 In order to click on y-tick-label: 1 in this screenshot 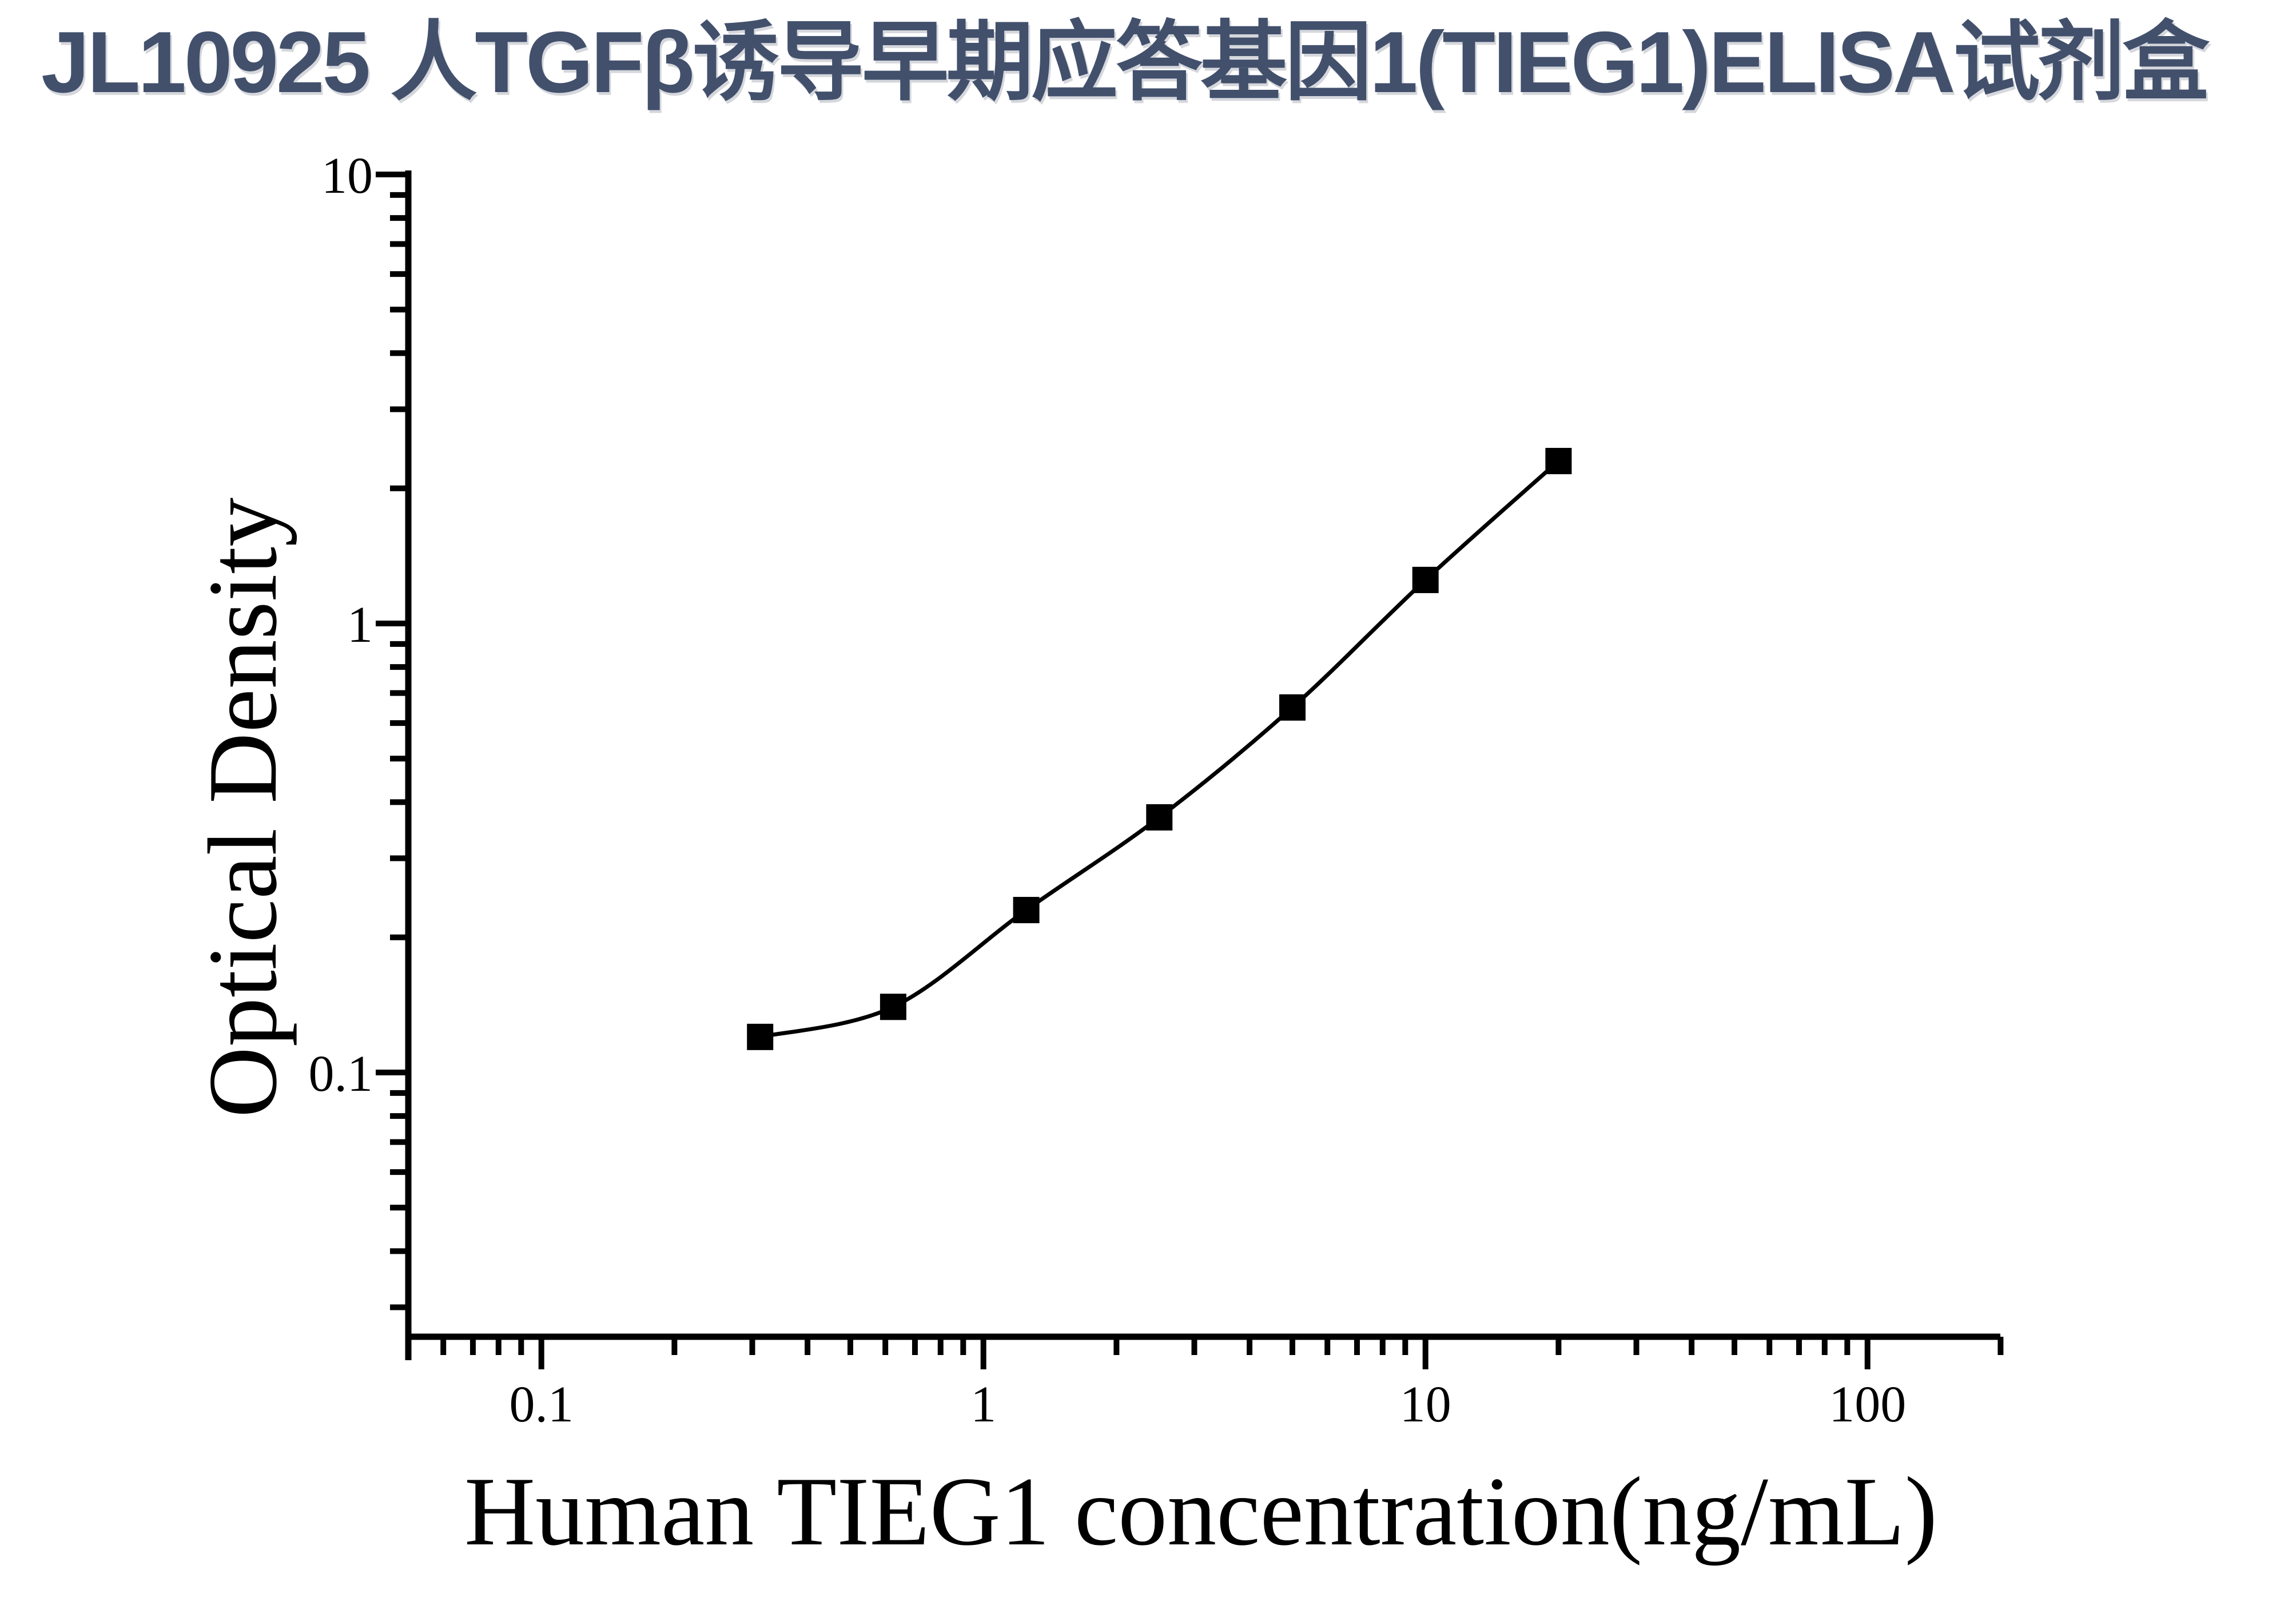, I will do `click(360, 625)`.